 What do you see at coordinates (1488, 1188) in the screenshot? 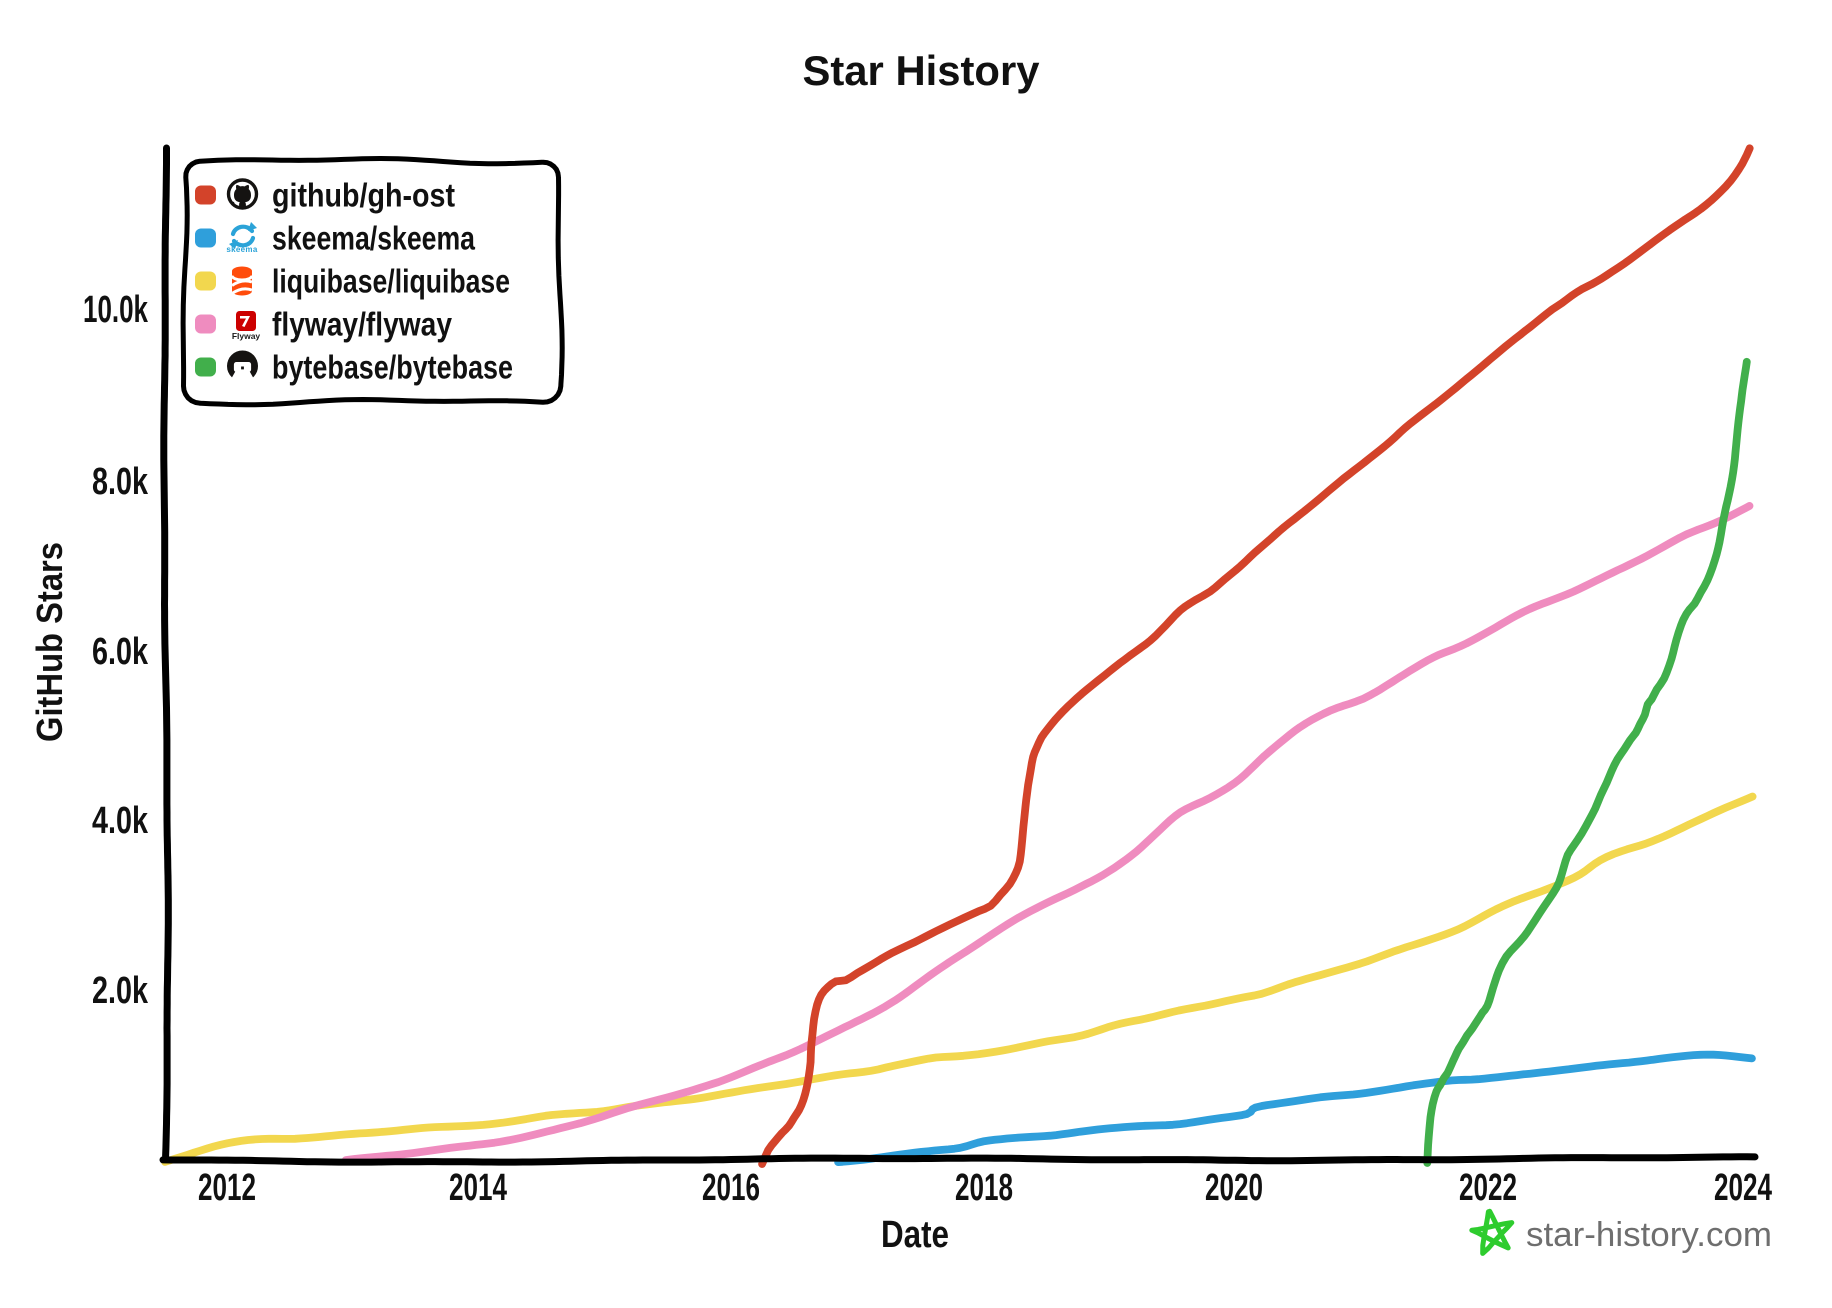
I see `svg-text: 2022` at bounding box center [1488, 1188].